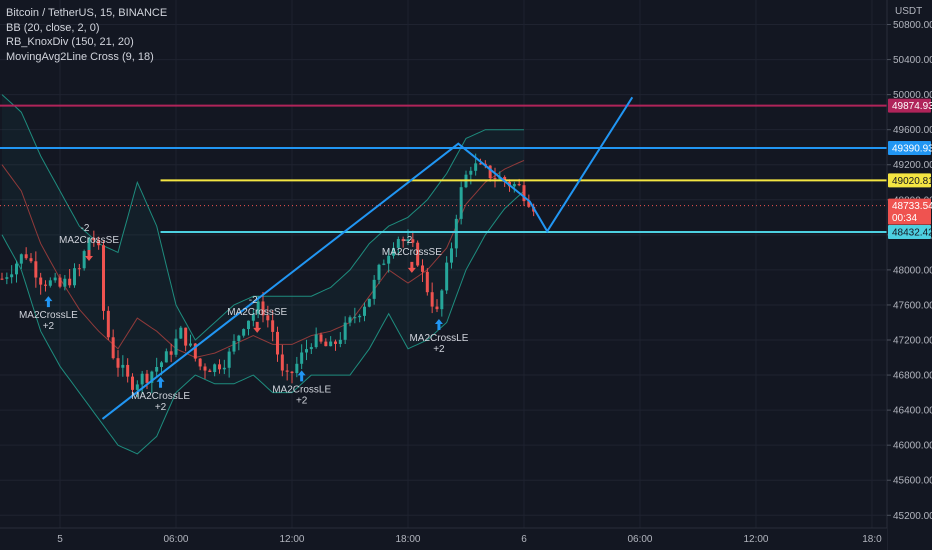 The image size is (932, 550). Describe the element at coordinates (70, 42) in the screenshot. I see `knoxdiv-indicator-label: RB_KnoxDiv (150, 21, 20)` at that location.